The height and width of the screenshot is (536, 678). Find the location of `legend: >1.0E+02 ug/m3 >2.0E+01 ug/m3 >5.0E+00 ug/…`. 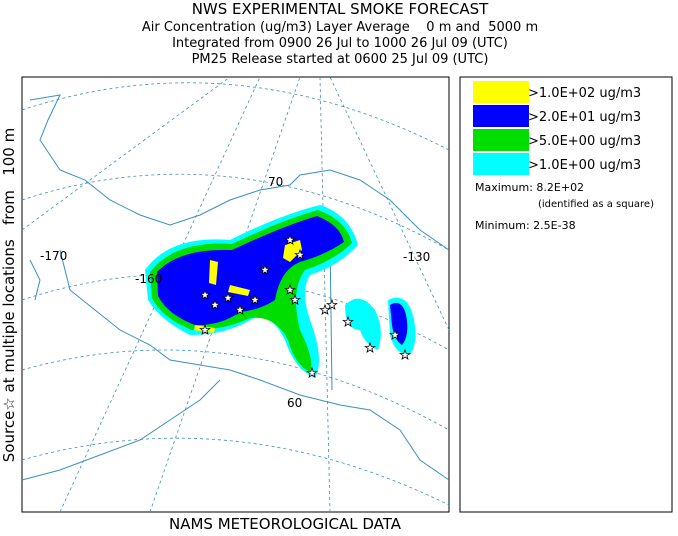

legend: >1.0E+02 ug/m3 >2.0E+01 ug/m3 >5.0E+00 ug/… is located at coordinates (557, 128).